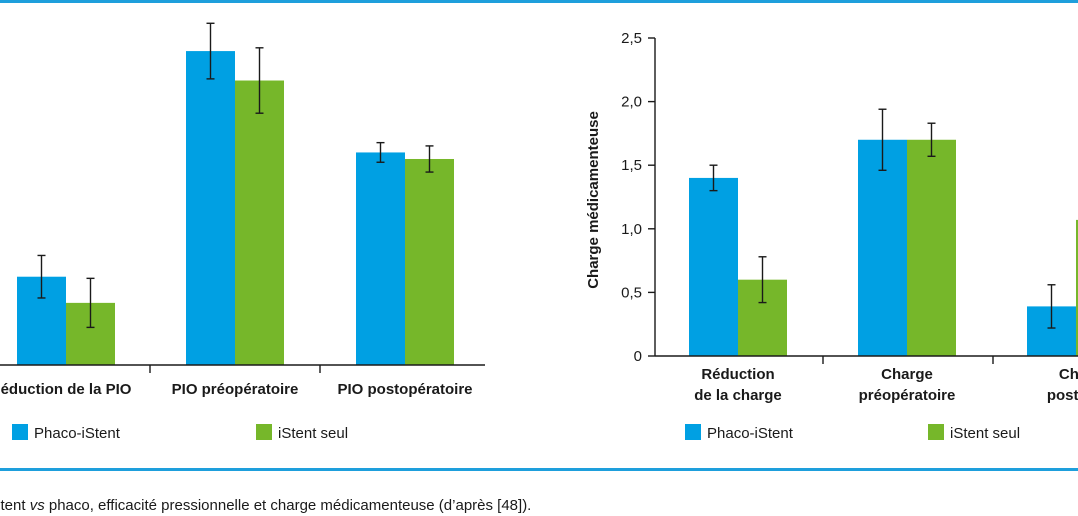 This screenshot has height=516, width=1078. I want to click on caption-part-1: stent, so click(13, 505).